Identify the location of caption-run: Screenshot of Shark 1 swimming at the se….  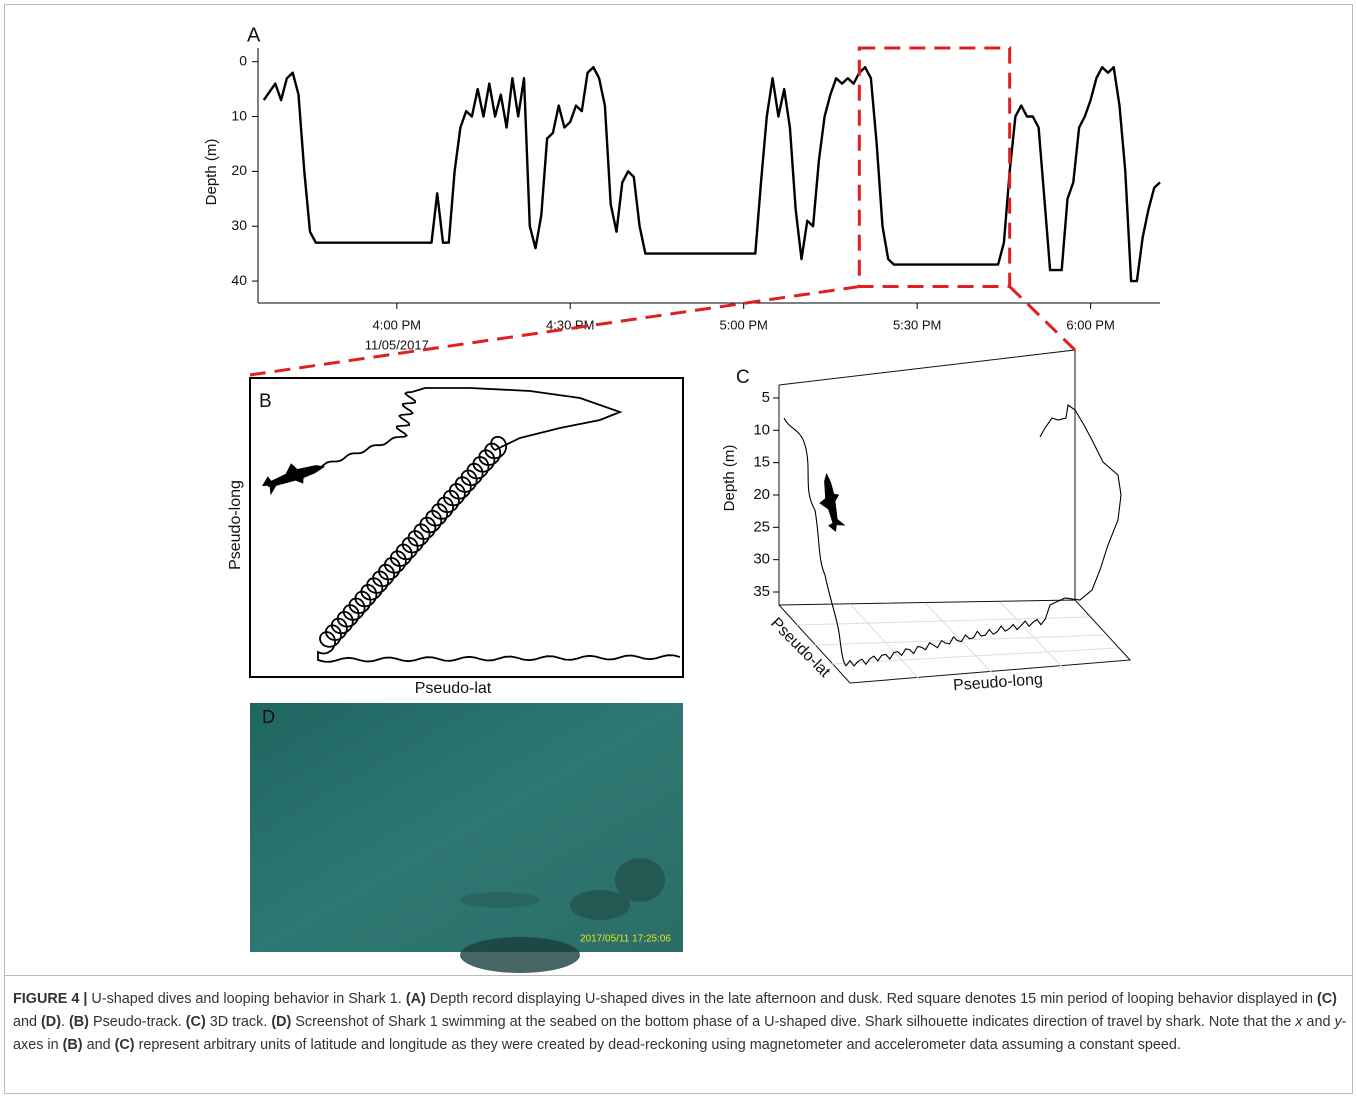
(793, 1022).